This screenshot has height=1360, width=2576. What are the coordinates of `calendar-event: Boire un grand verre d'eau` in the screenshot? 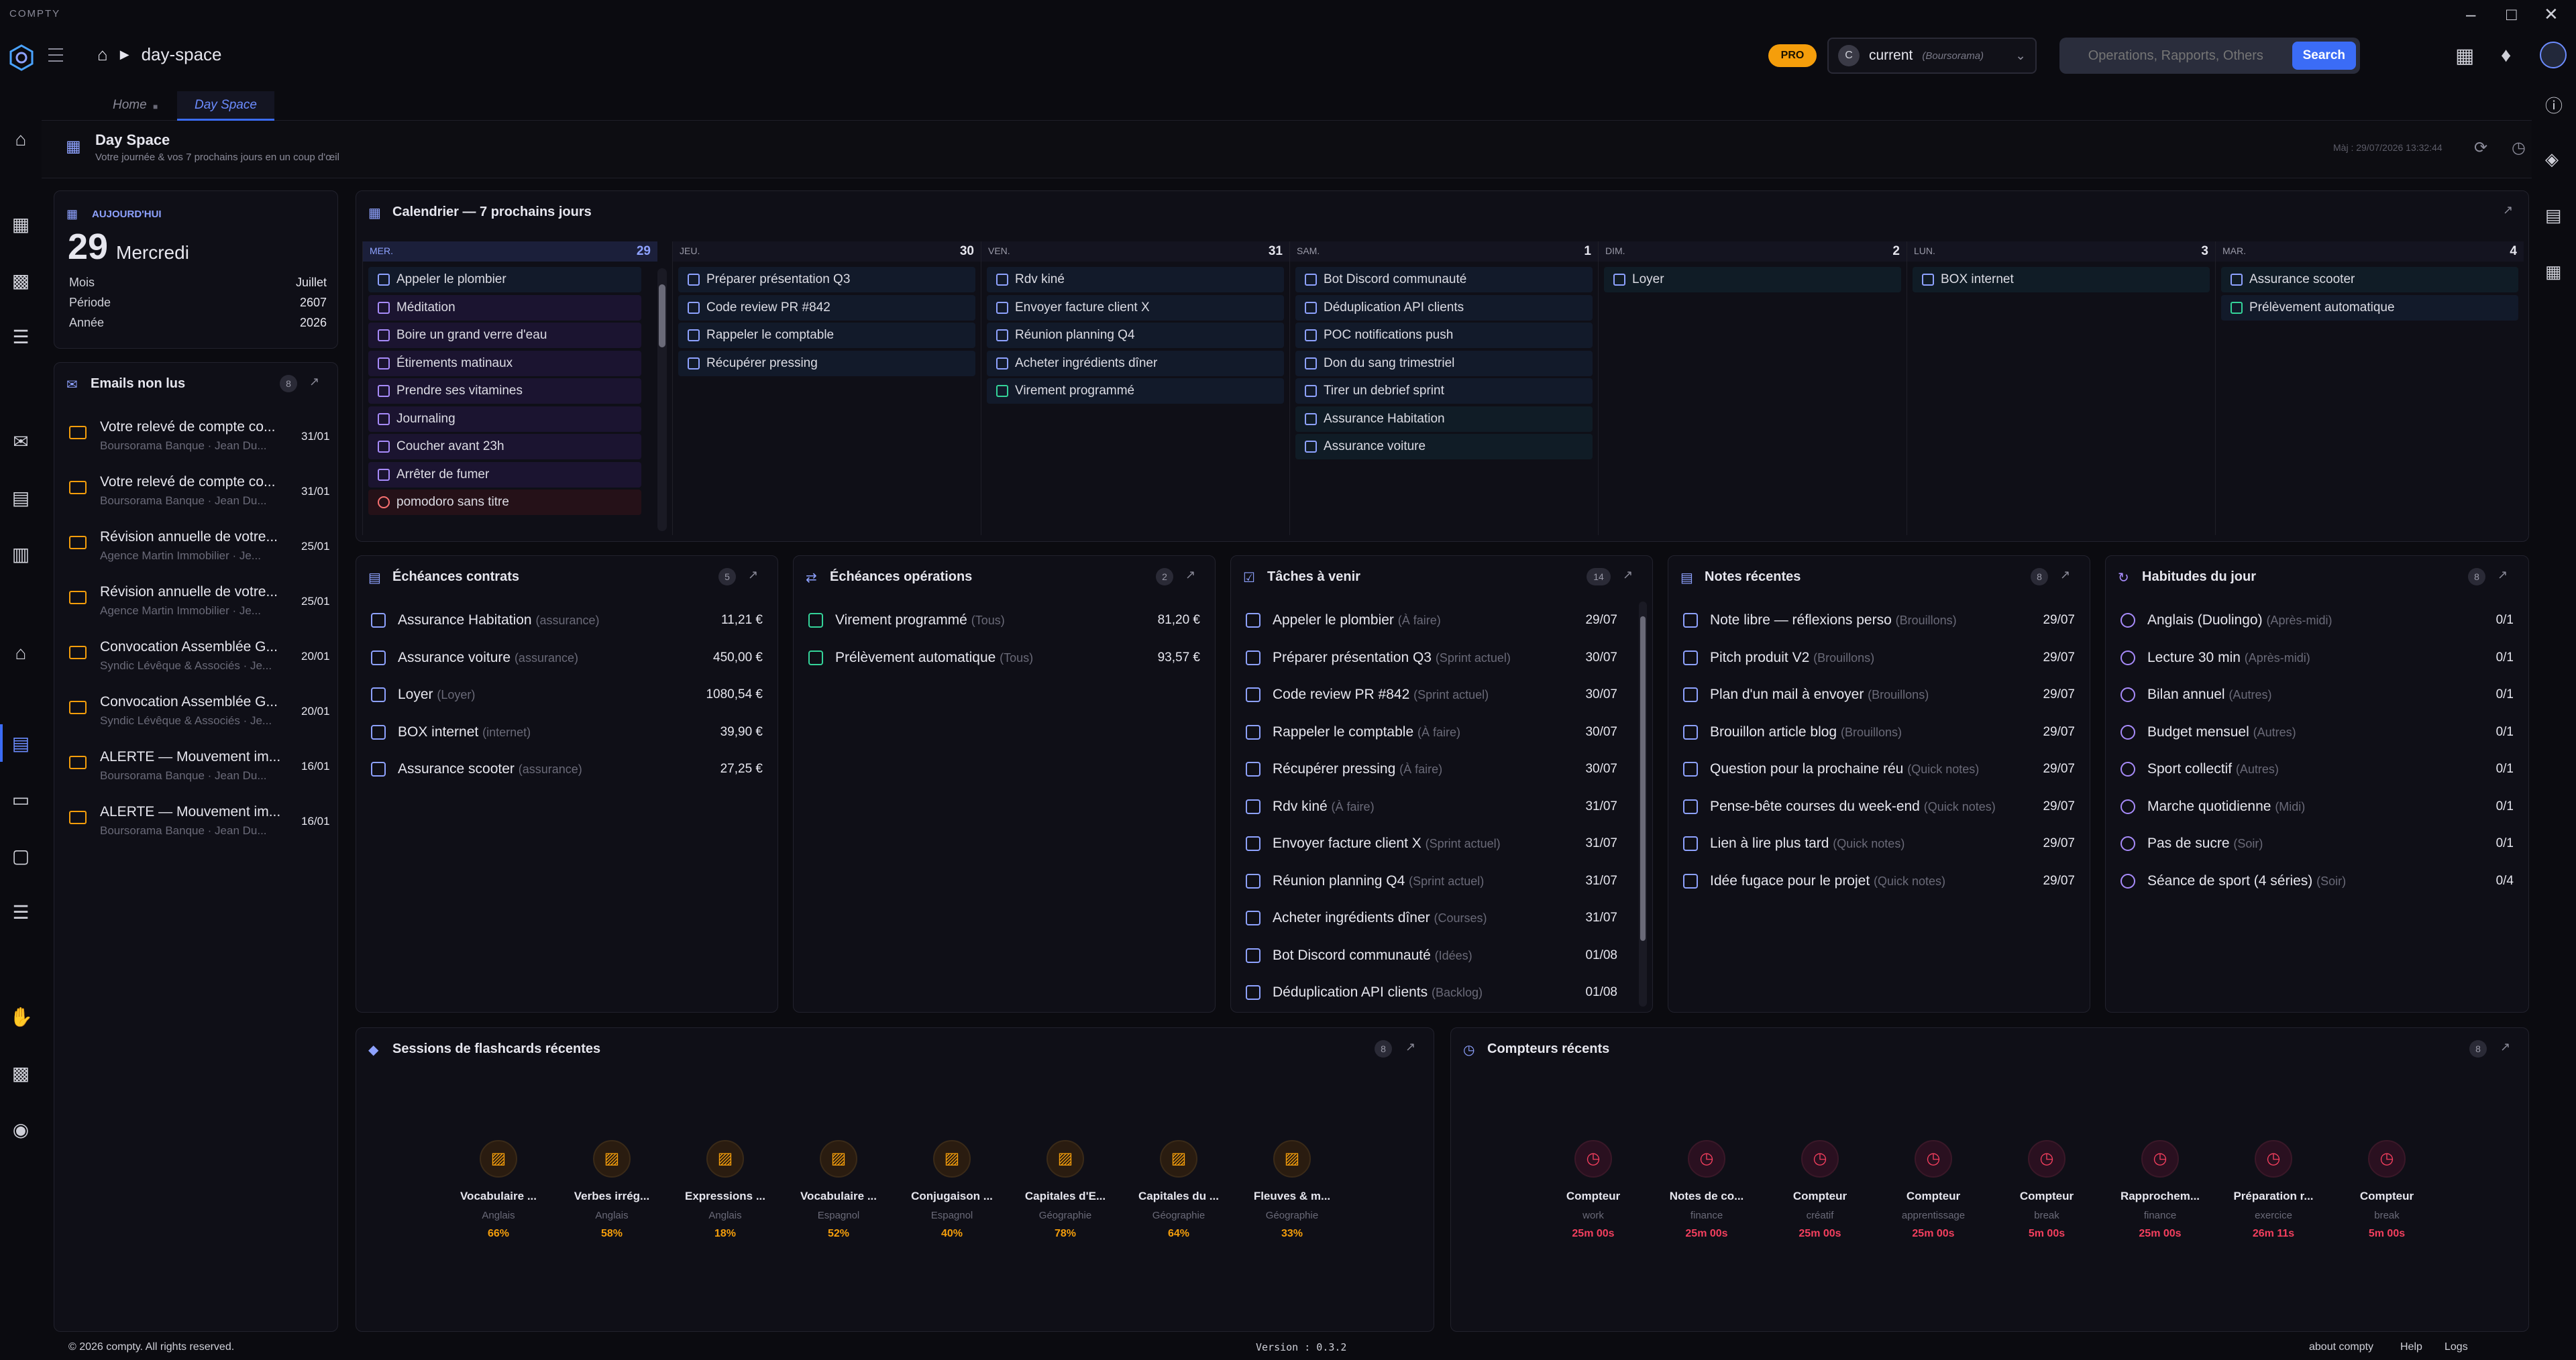 It's located at (504, 335).